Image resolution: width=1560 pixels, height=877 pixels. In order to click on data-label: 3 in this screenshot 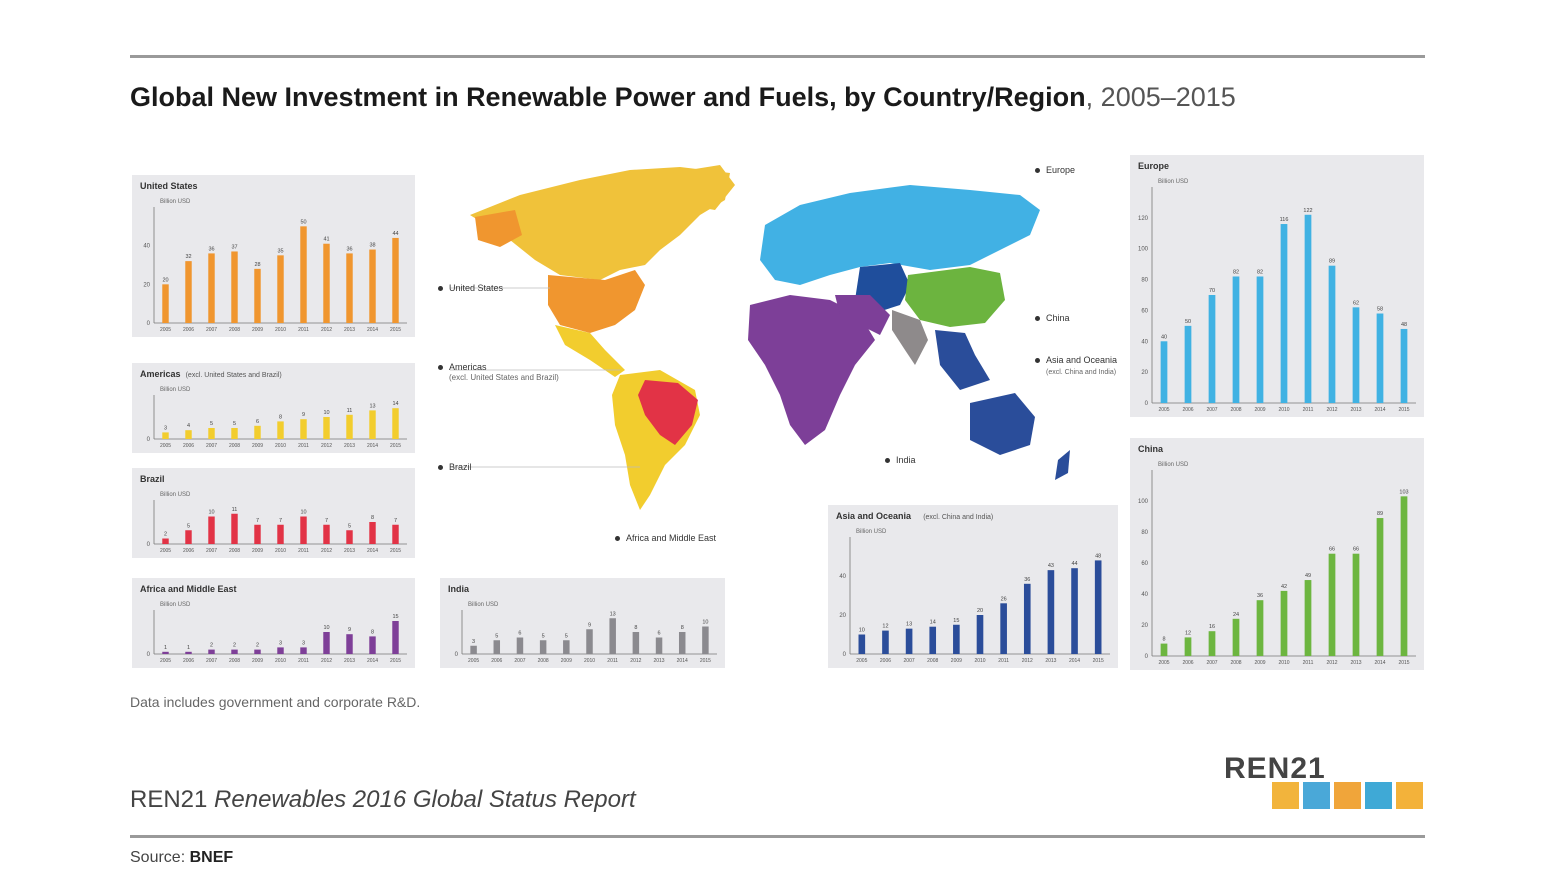, I will do `click(303, 643)`.